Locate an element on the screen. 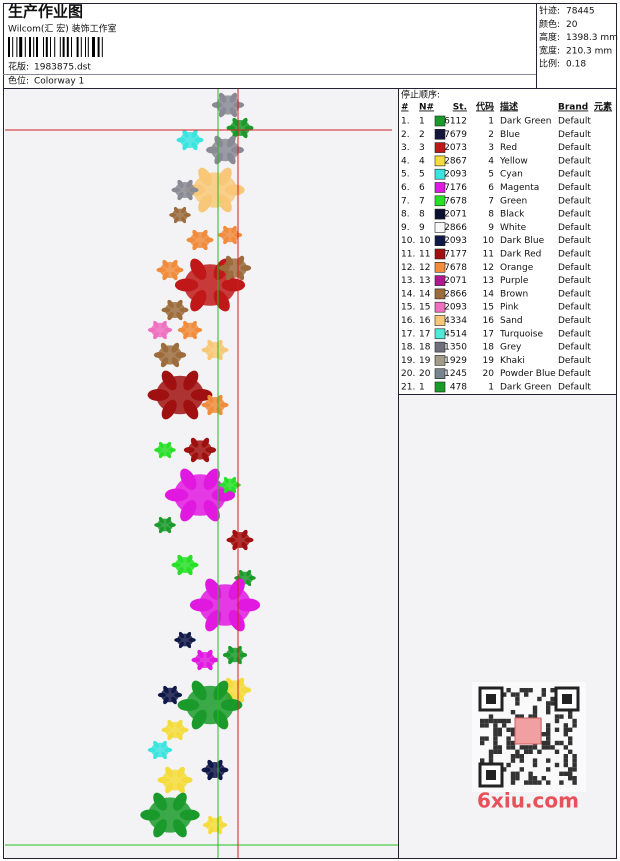  cell-st: 2093 is located at coordinates (455, 241).